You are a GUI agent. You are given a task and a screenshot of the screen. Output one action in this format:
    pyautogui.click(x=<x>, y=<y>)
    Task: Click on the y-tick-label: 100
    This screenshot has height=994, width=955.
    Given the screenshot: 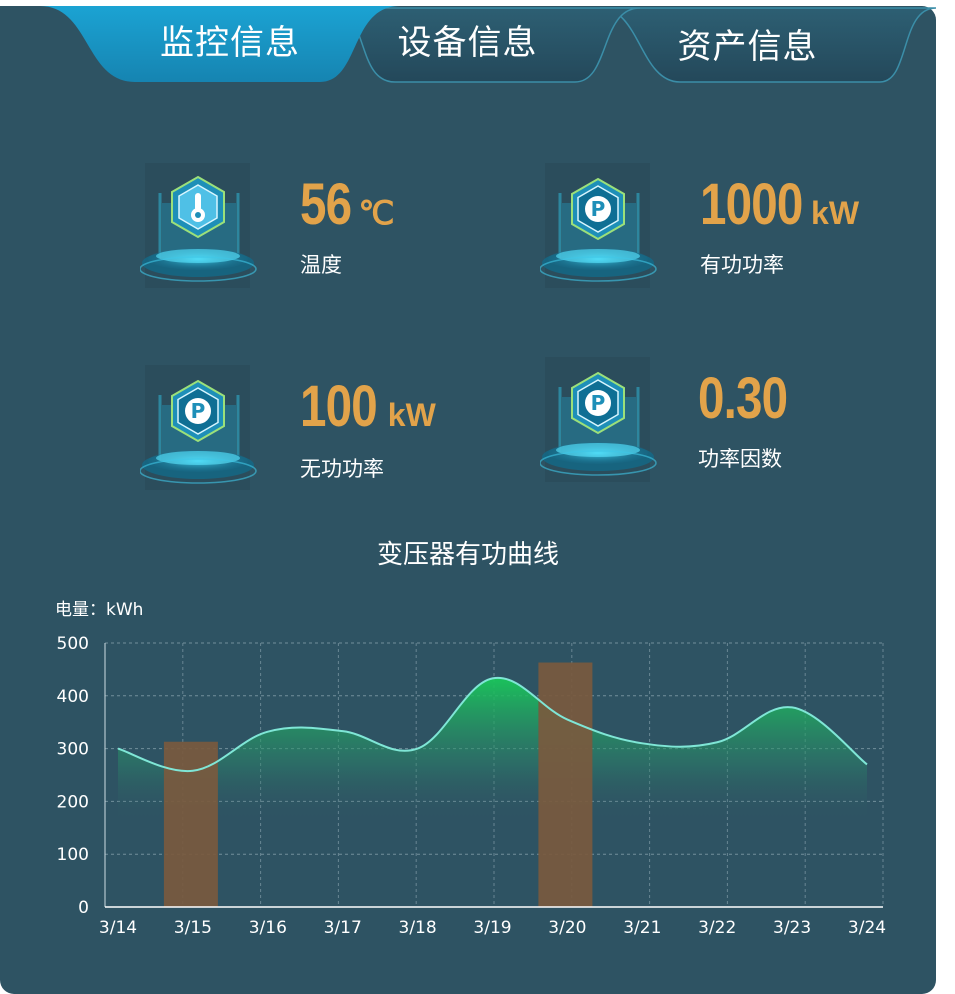 What is the action you would take?
    pyautogui.click(x=73, y=855)
    